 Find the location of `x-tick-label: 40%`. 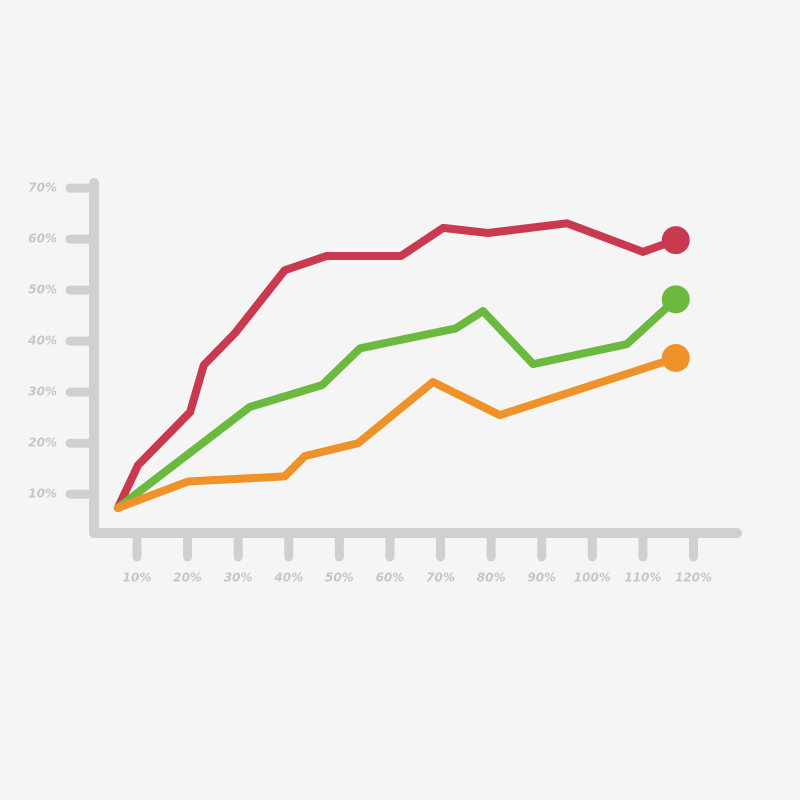

x-tick-label: 40% is located at coordinates (288, 578).